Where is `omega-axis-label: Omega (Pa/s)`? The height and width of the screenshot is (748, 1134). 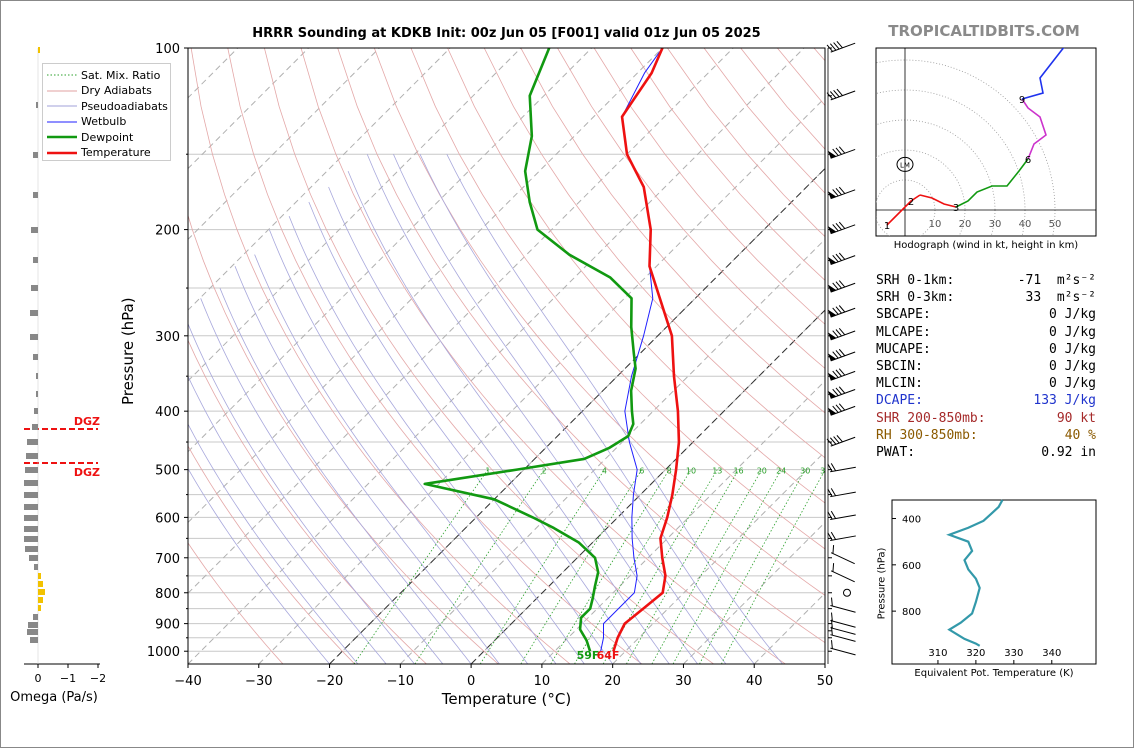 omega-axis-label: Omega (Pa/s) is located at coordinates (54, 697).